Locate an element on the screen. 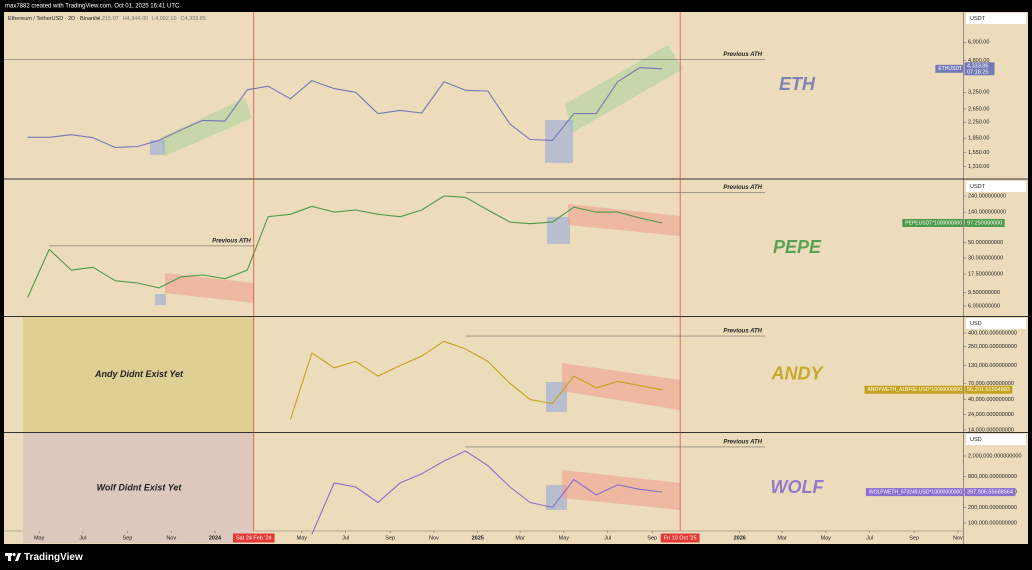 The width and height of the screenshot is (1032, 570). y-tick-label: 14,000.000000000 is located at coordinates (991, 430).